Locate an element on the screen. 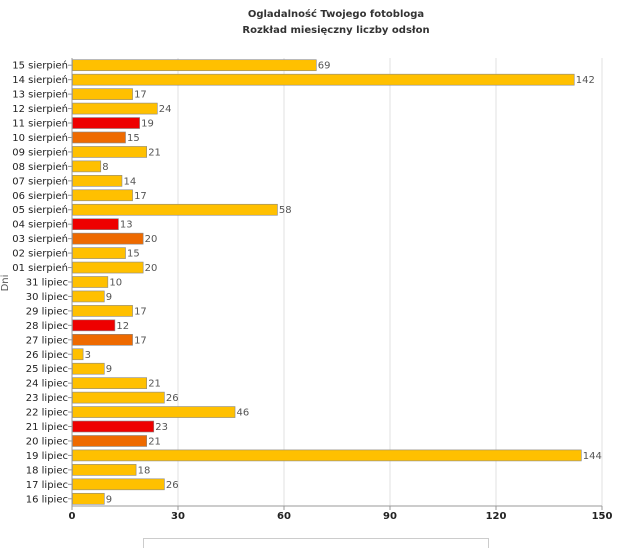 The width and height of the screenshot is (642, 548). y-tick-label: 09 sierpień is located at coordinates (40, 152).